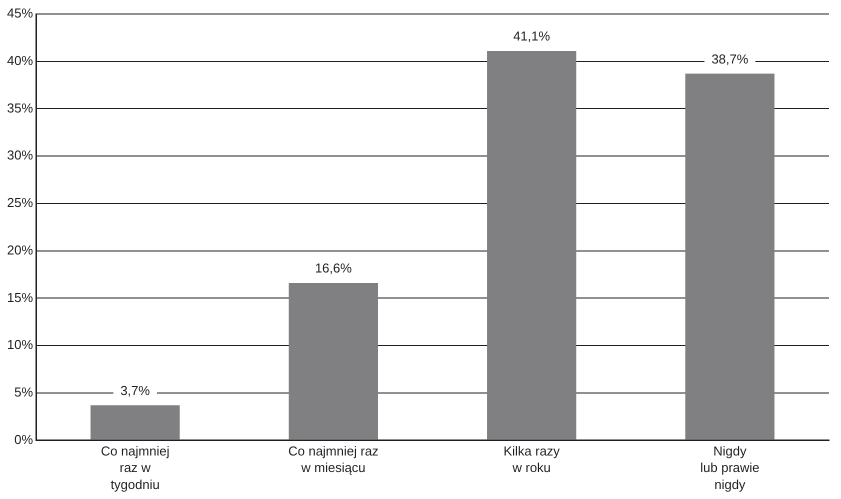 Image resolution: width=841 pixels, height=499 pixels. What do you see at coordinates (24, 439) in the screenshot?
I see `y-tick-label: 0%` at bounding box center [24, 439].